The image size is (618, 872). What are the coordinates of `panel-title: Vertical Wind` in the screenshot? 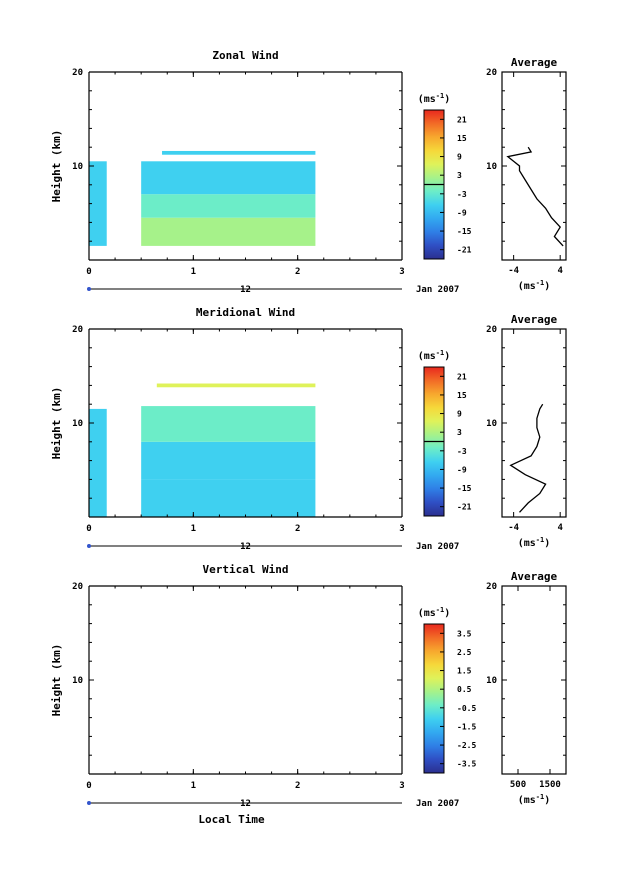 It's located at (245, 569).